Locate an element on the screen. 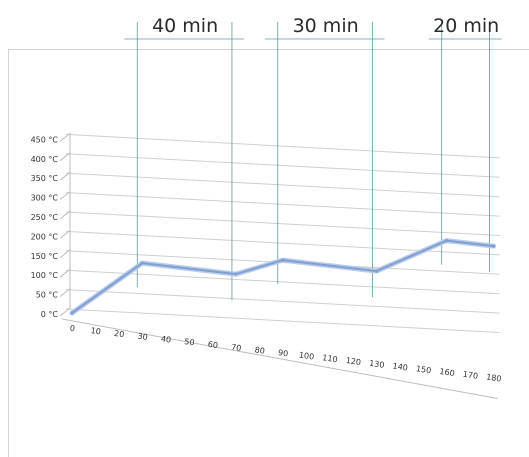  x-tick-label: 30 is located at coordinates (142, 337).